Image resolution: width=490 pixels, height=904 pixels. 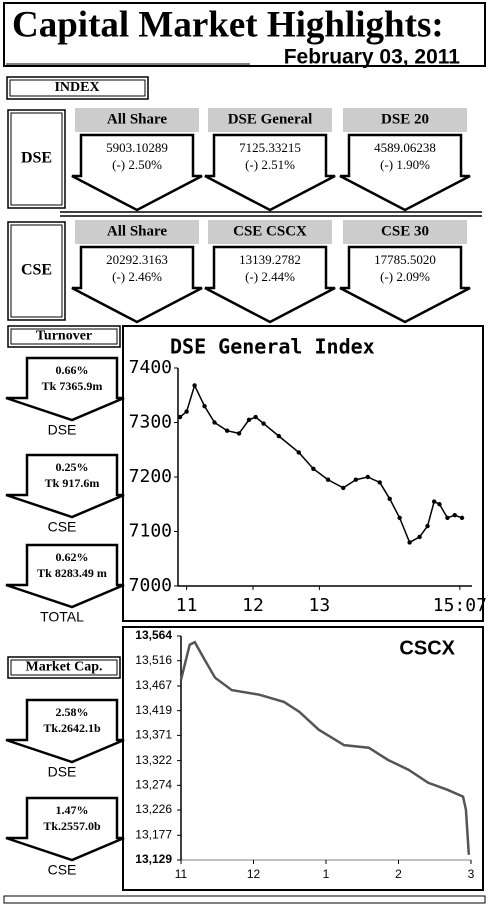 What do you see at coordinates (72, 467) in the screenshot?
I see `change-pct: 0.25%` at bounding box center [72, 467].